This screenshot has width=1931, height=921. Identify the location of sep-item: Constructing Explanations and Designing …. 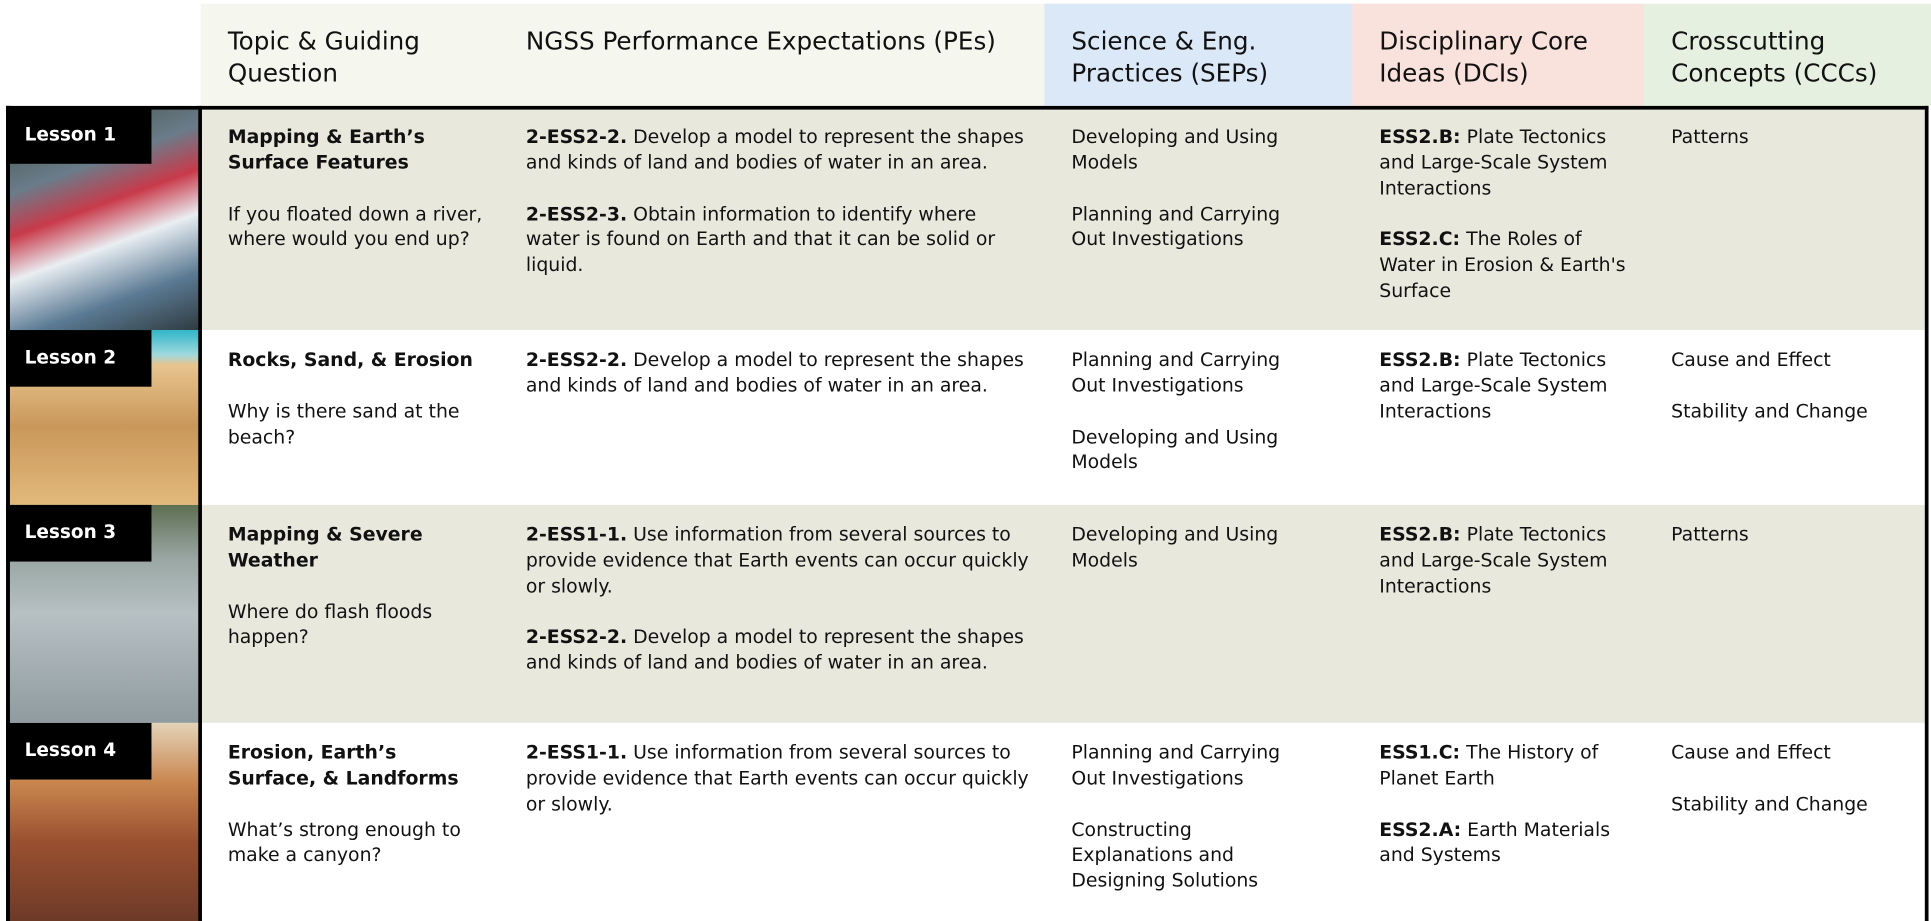
(1165, 855).